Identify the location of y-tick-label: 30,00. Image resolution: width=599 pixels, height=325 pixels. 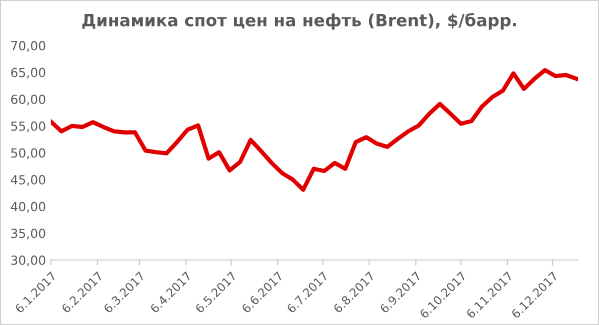
(28, 260).